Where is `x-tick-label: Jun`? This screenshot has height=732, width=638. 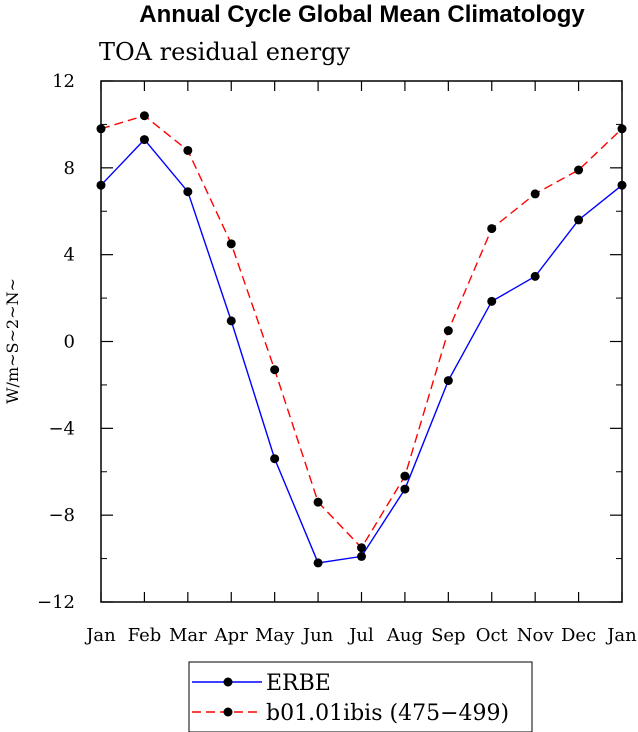 x-tick-label: Jun is located at coordinates (317, 635).